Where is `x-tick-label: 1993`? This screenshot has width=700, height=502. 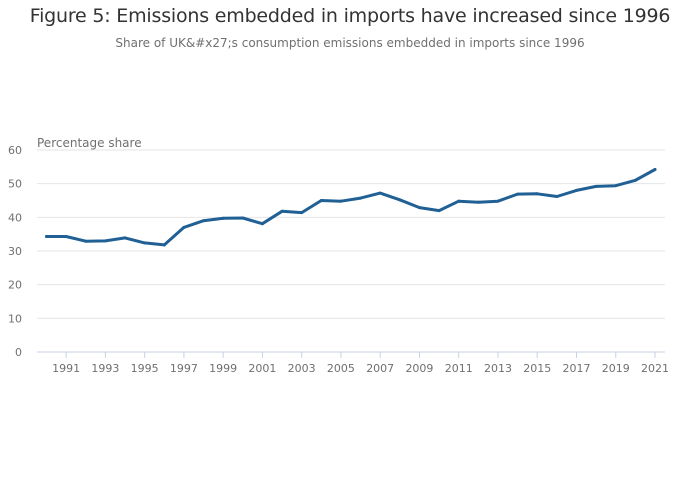
x-tick-label: 1993 is located at coordinates (105, 368).